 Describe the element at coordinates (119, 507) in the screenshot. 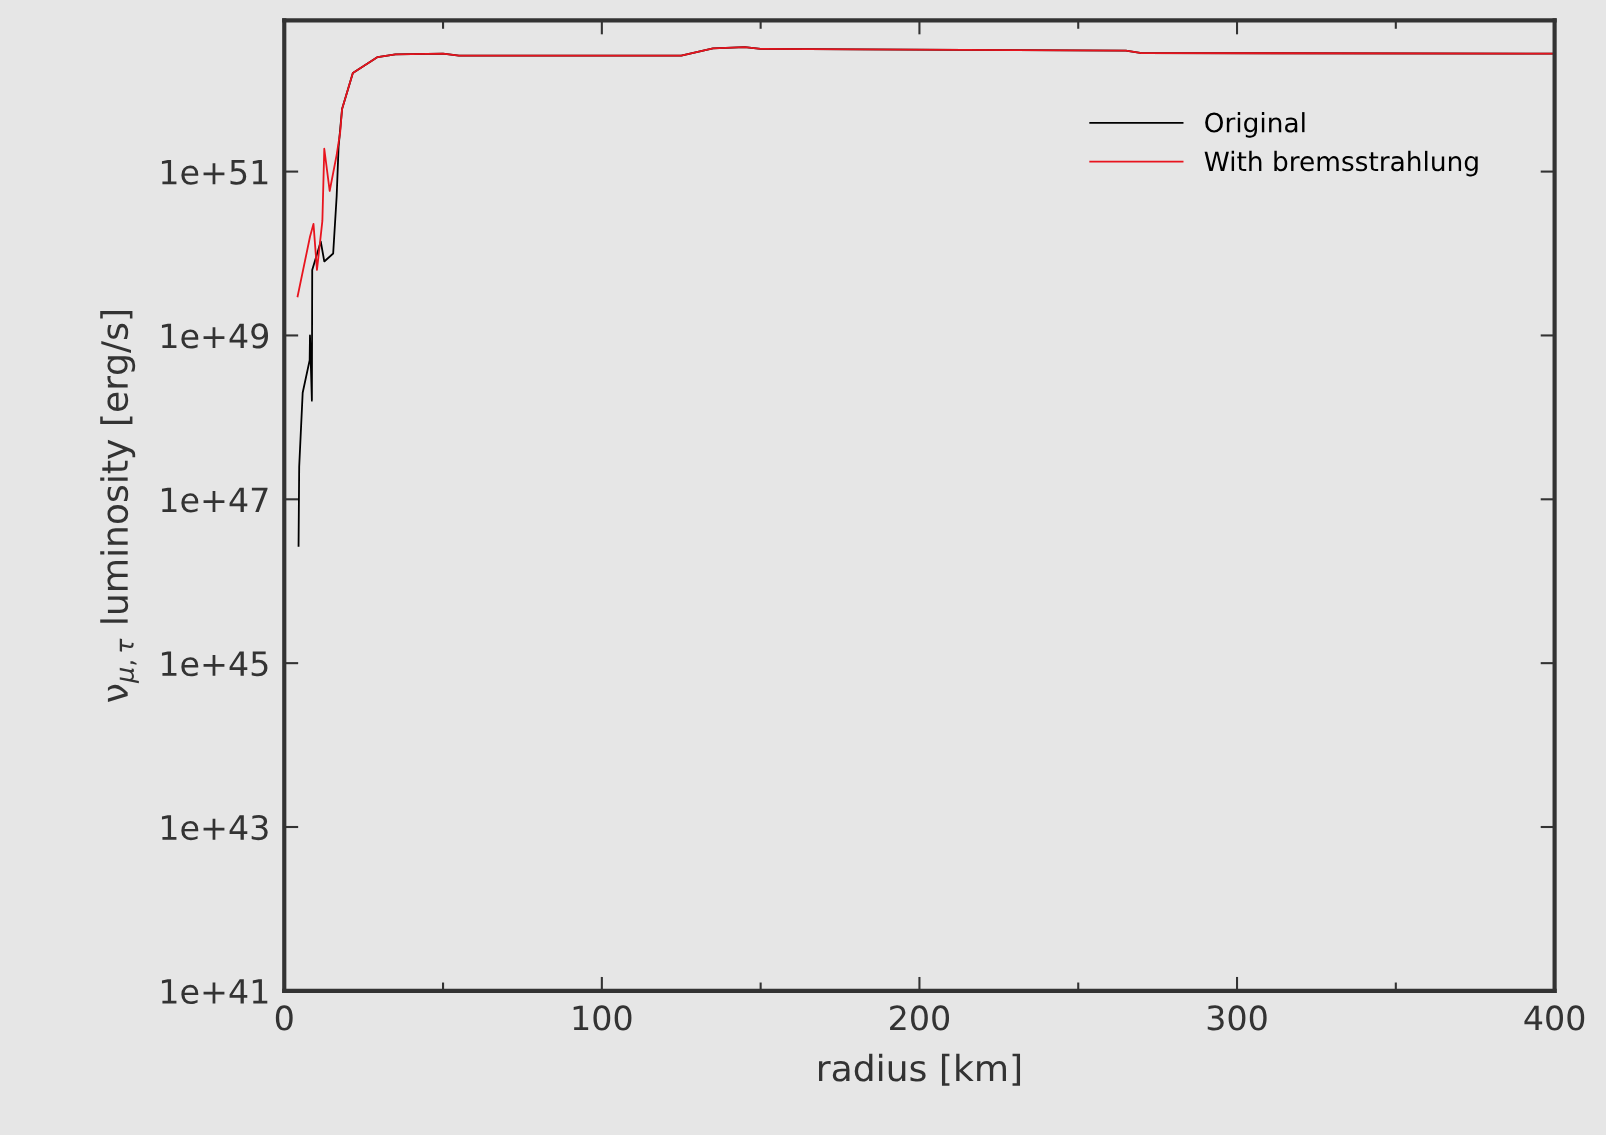

I see `y-axis-title: ν$_{μ,τ}$ luminosity [erg/s]` at that location.